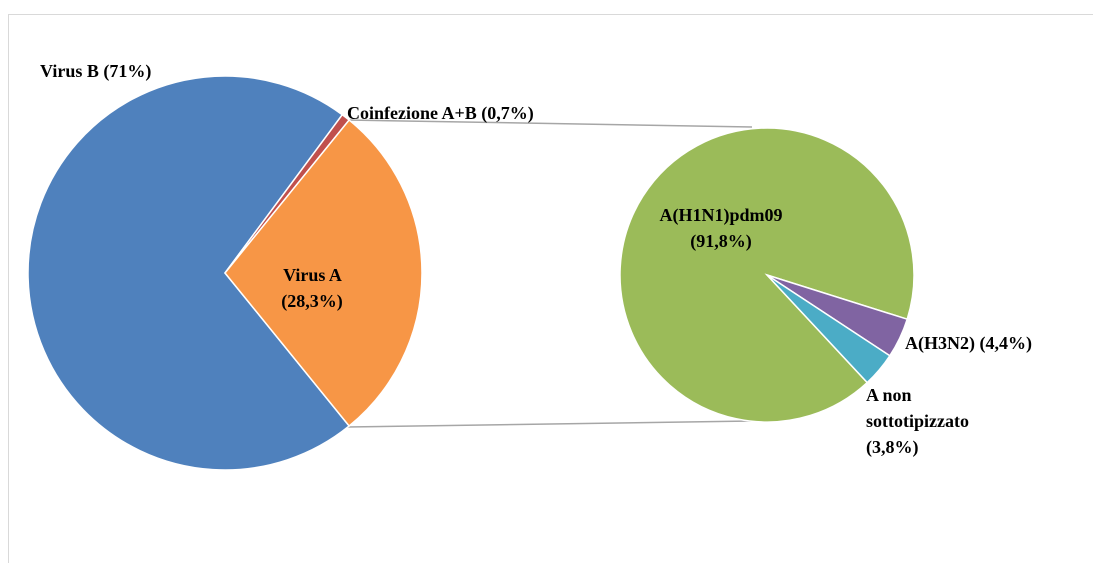 The height and width of the screenshot is (563, 1093). What do you see at coordinates (721, 215) in the screenshot?
I see `category-label: A(H1N1)pdm09` at bounding box center [721, 215].